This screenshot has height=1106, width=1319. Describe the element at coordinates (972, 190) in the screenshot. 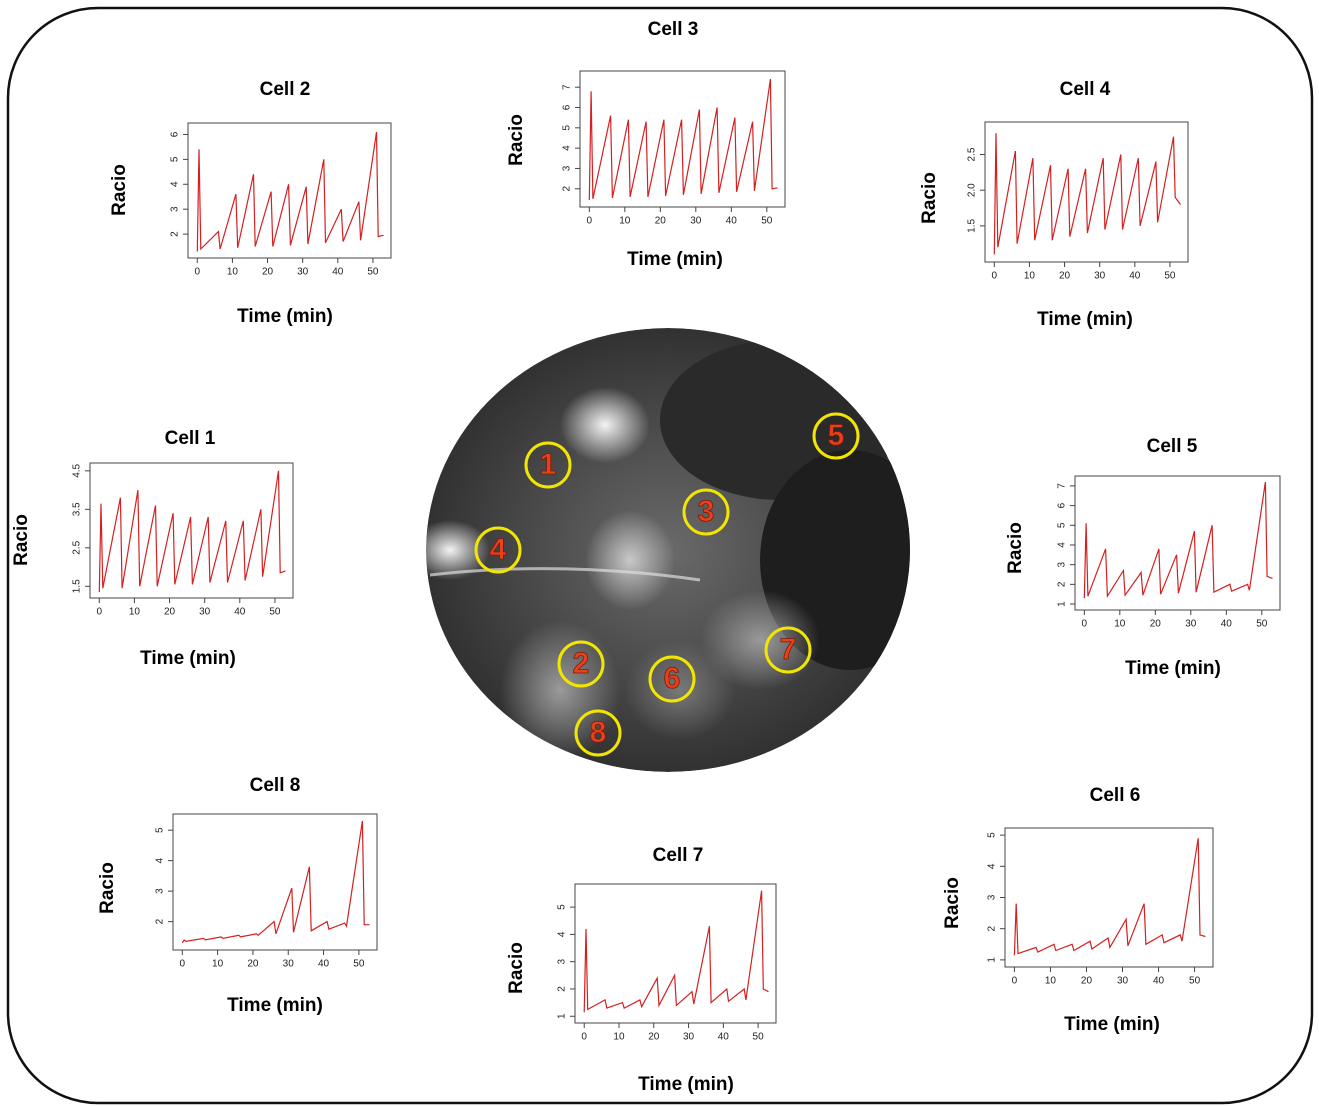

I see `y-tick-label: 2.0` at that location.